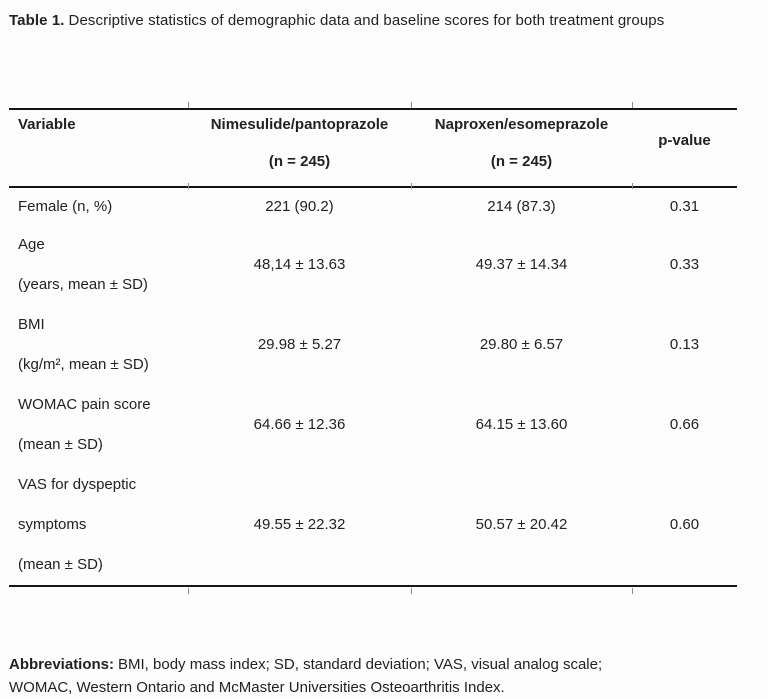 The width and height of the screenshot is (768, 699). What do you see at coordinates (521, 264) in the screenshot?
I see `cell-group2-value: 49.37 ± 14.34` at bounding box center [521, 264].